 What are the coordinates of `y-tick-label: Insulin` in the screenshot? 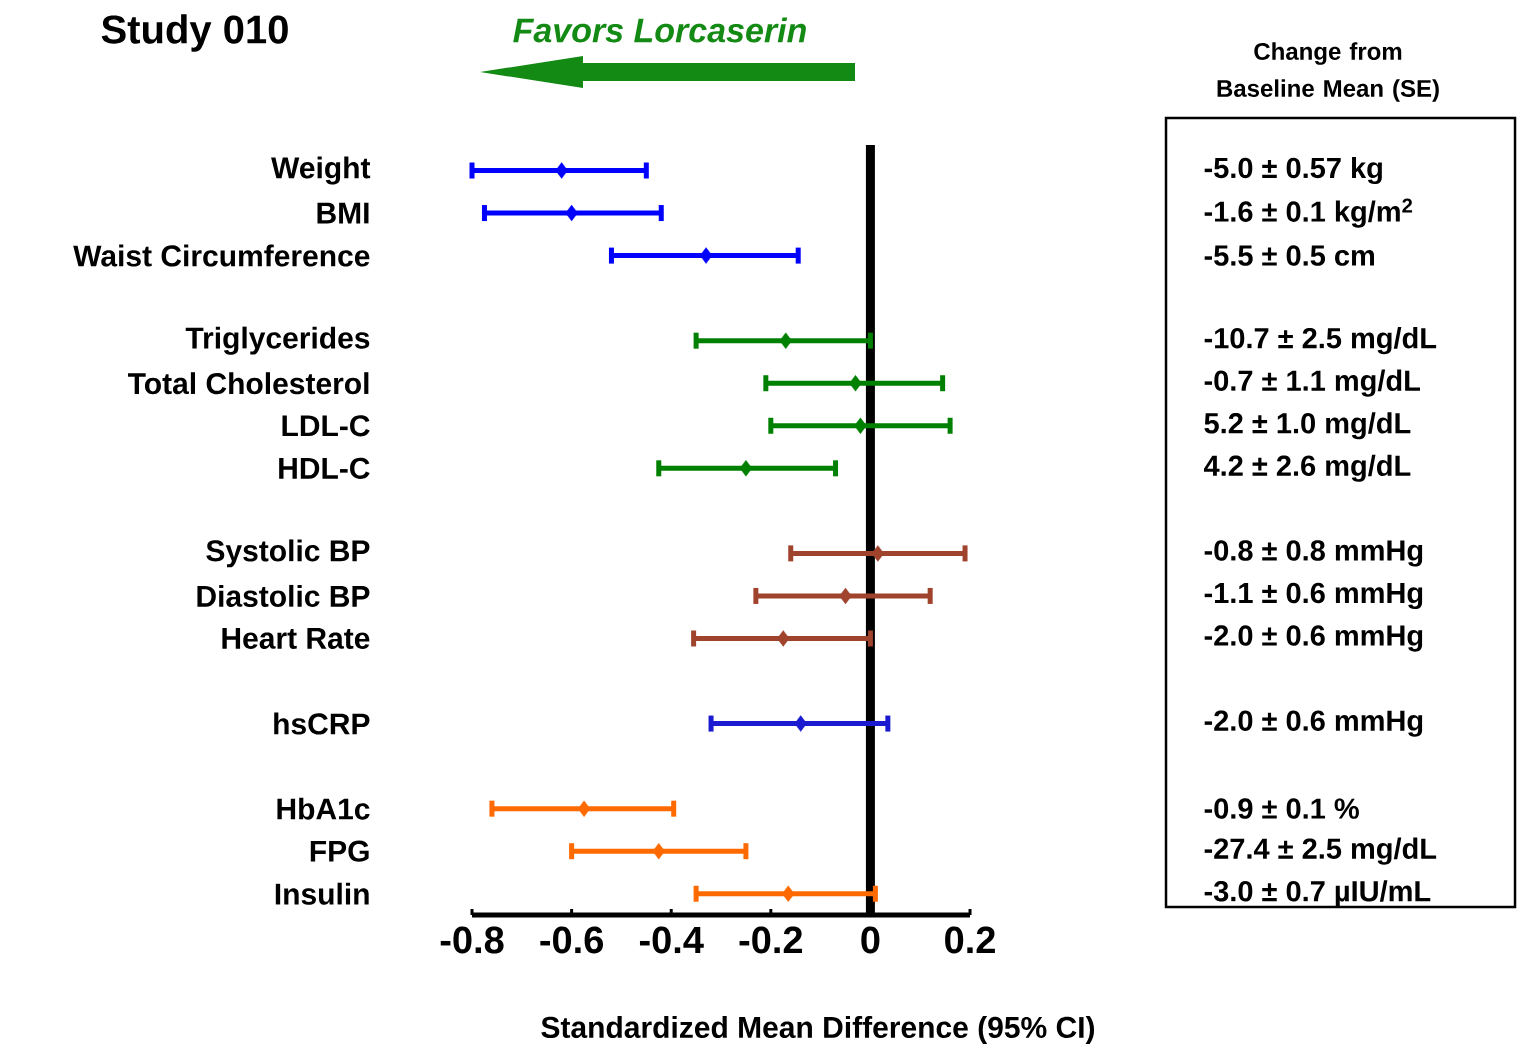 It's located at (322, 893).